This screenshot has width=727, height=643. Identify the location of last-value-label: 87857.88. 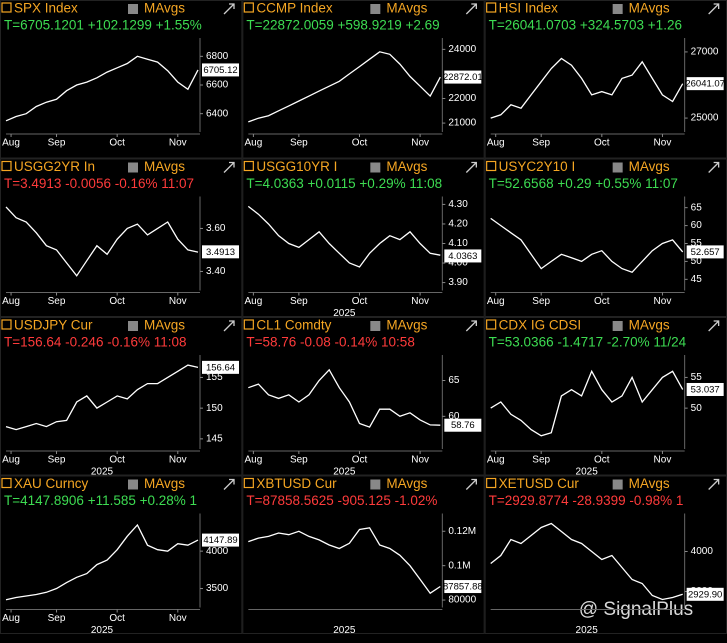
(463, 587).